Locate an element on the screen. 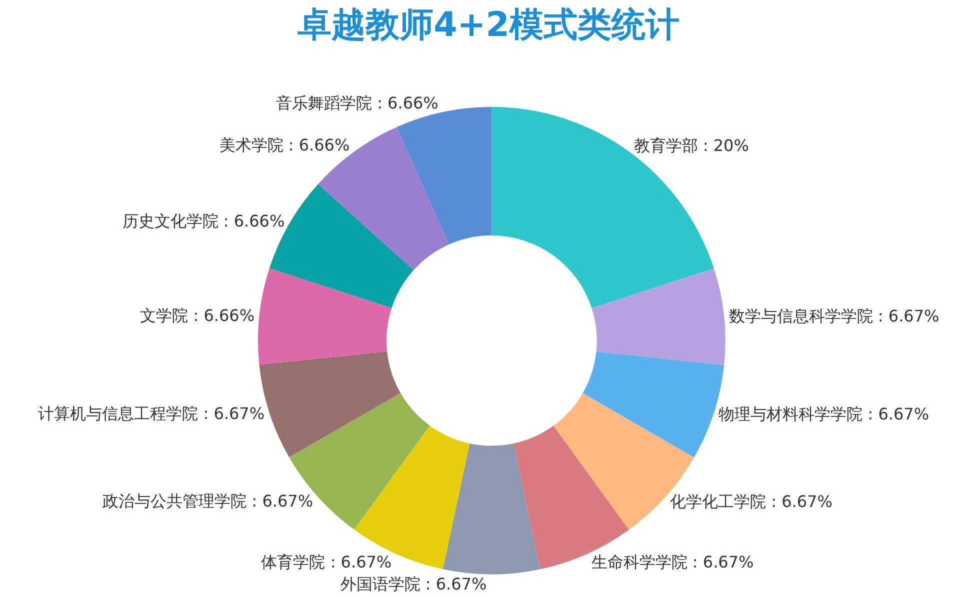 The image size is (977, 598). chart-title: 卓越教师4+2模式类统计 is located at coordinates (488, 24).